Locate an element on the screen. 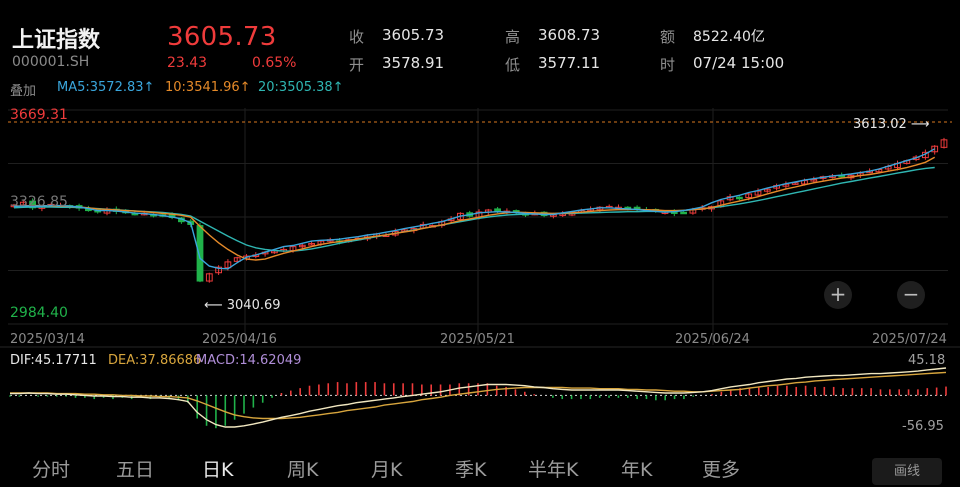  open-label: 开 is located at coordinates (357, 65).